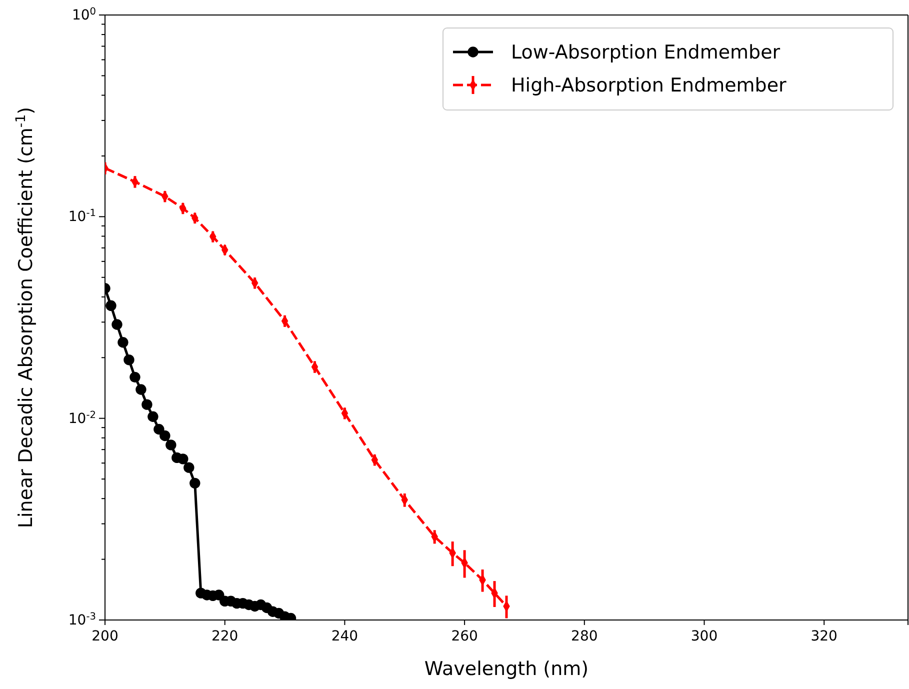  What do you see at coordinates (649, 85) in the screenshot?
I see `legend-label: High-Absorption Endmember` at bounding box center [649, 85].